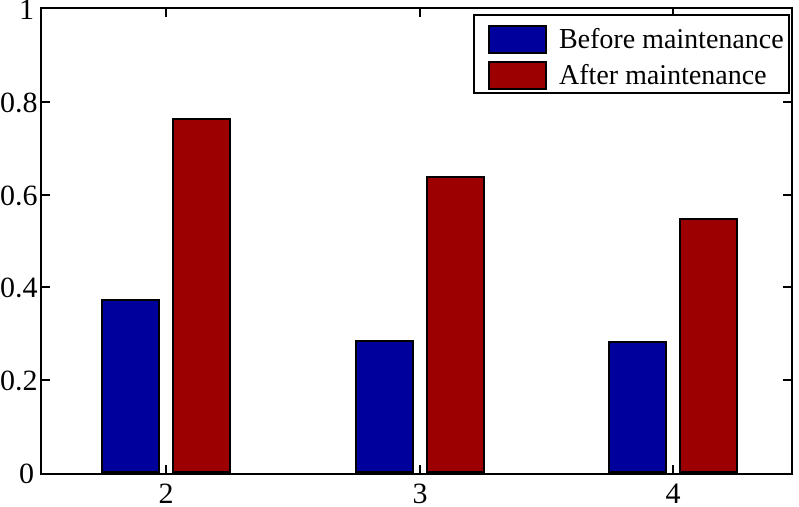 The height and width of the screenshot is (507, 799). I want to click on y-tick-right-0.4, so click(787, 287).